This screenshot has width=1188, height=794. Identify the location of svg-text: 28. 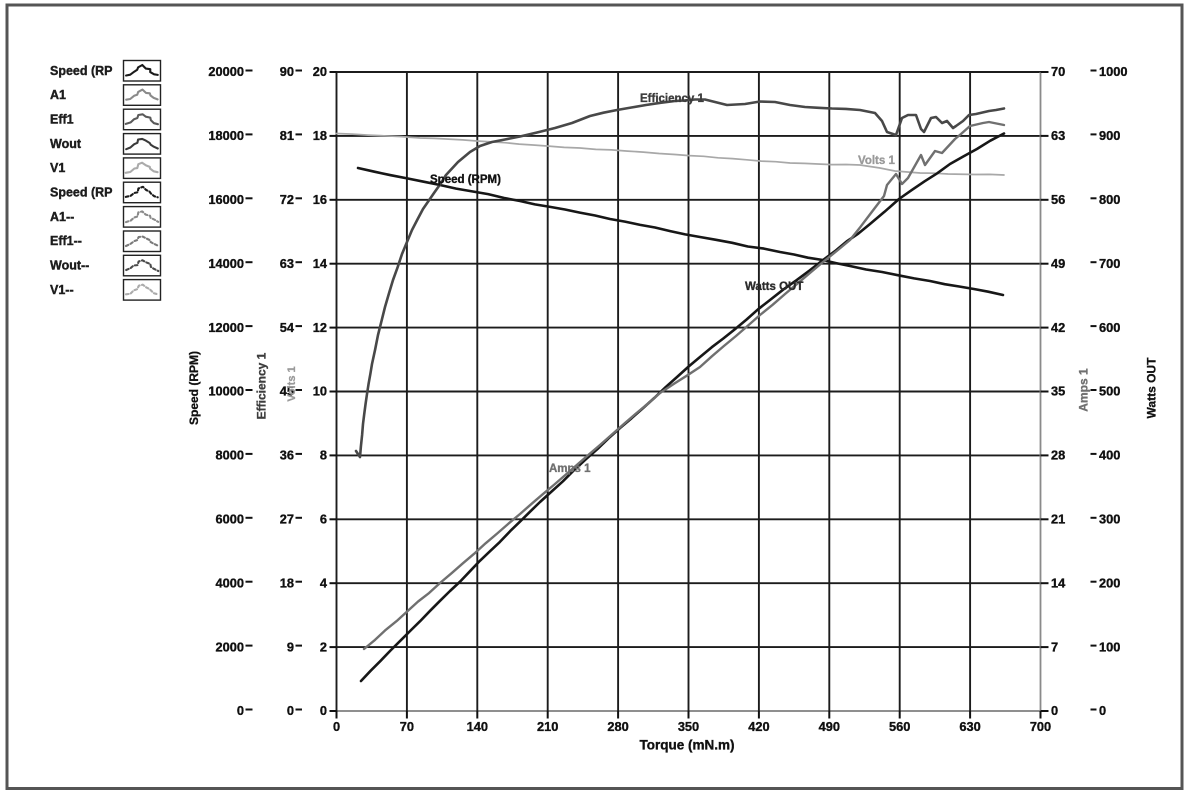
(1058, 455).